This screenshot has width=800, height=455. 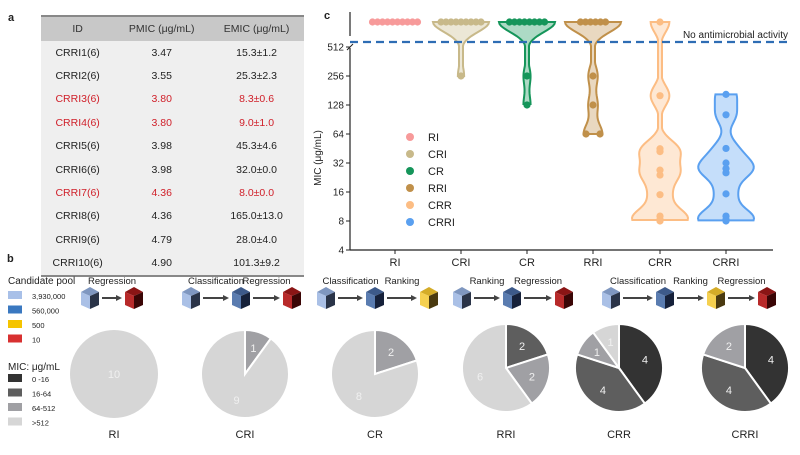 I want to click on table-row: CRRI9(6) 4.79 28.0±4.0, so click(x=172, y=239).